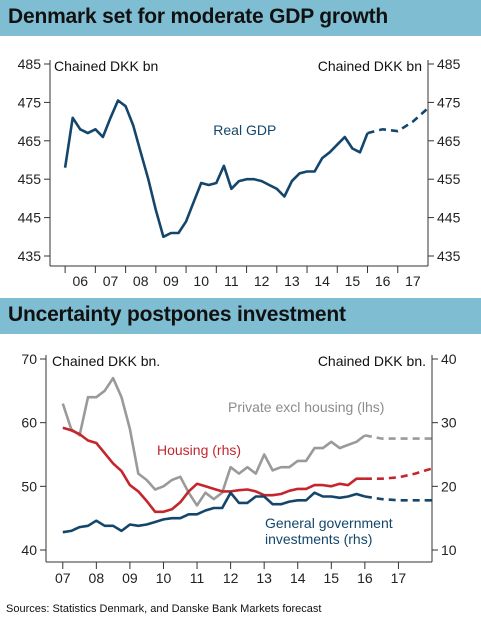  What do you see at coordinates (449, 64) in the screenshot?
I see `y-tick-label-right: 485` at bounding box center [449, 64].